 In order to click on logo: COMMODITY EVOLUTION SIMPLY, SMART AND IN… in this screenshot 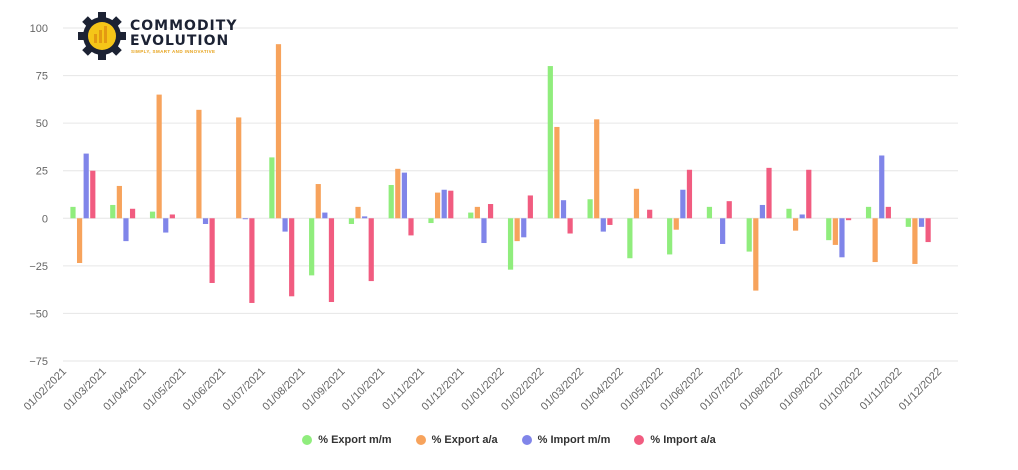, I will do `click(158, 37)`.